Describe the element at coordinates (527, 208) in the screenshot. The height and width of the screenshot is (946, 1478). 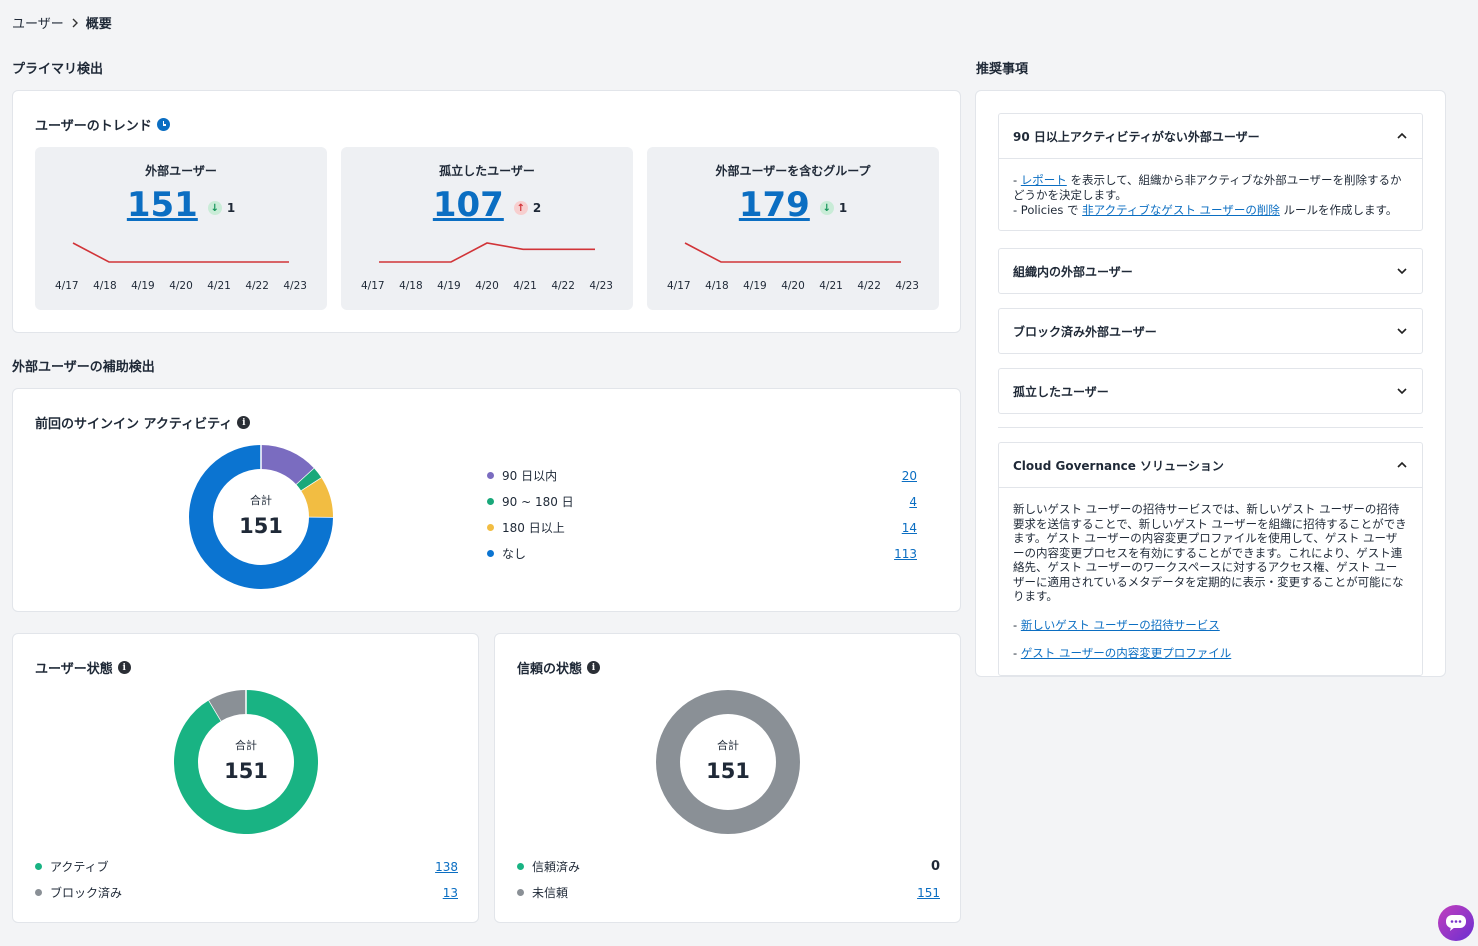
I see `tile-delta: ↑ 2` at that location.